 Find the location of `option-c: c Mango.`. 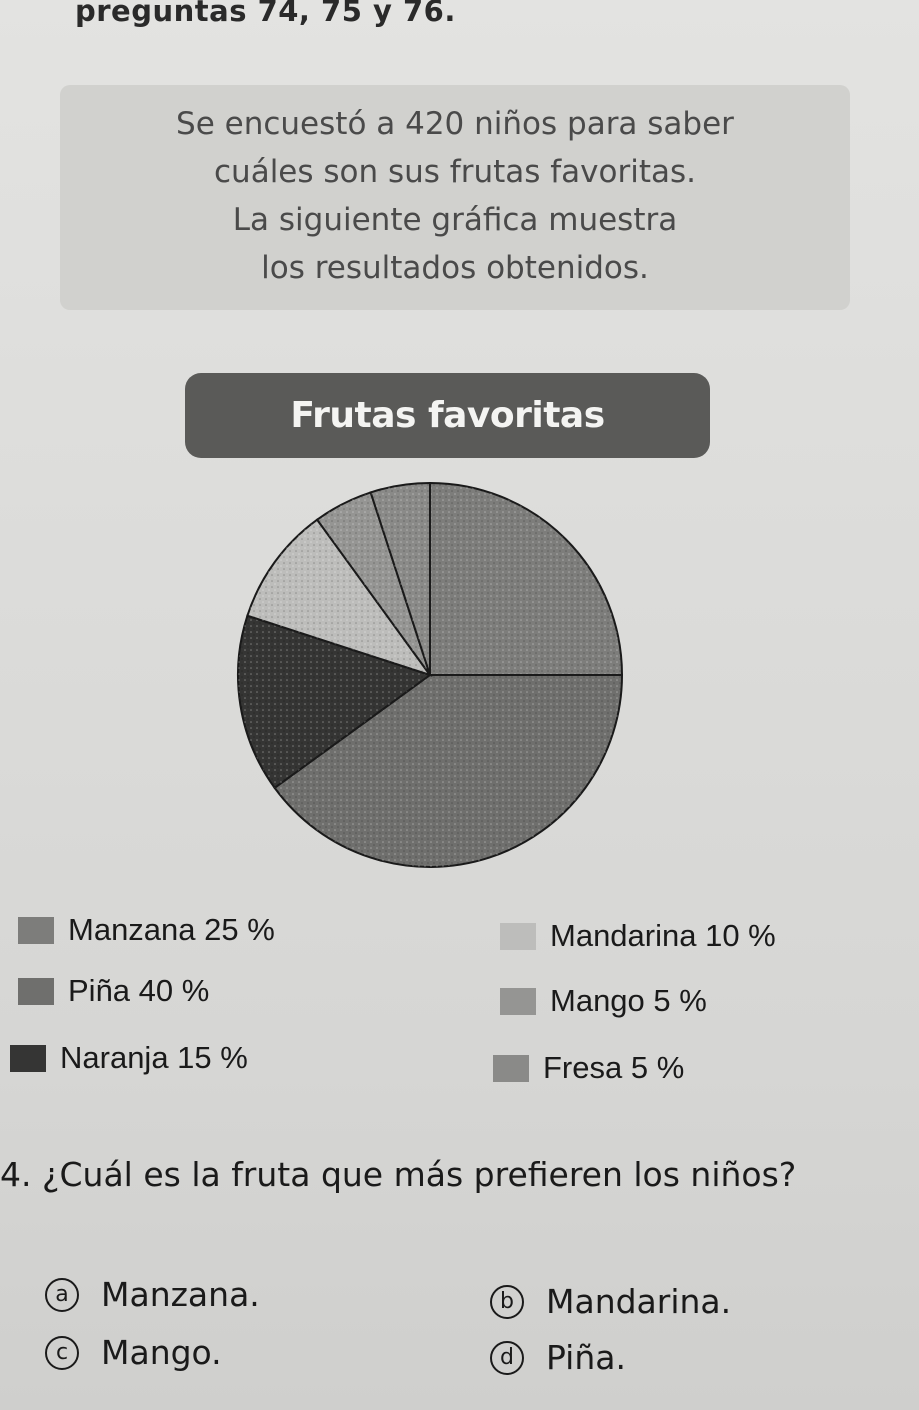

option-c: c Mango. is located at coordinates (133, 1352).